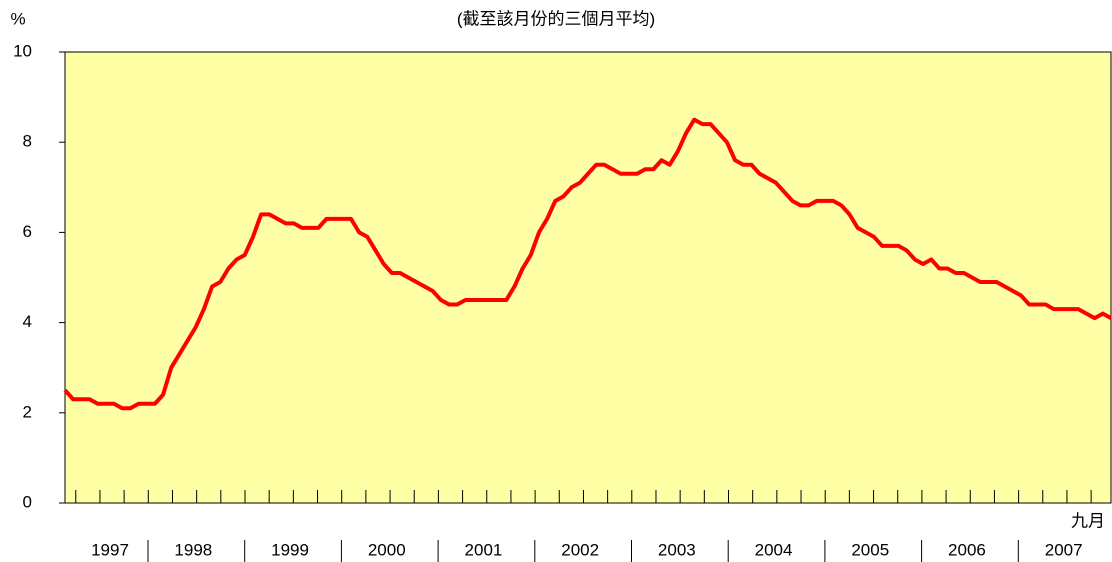 This screenshot has height=562, width=1112. Describe the element at coordinates (870, 549) in the screenshot. I see `x-tick-label: 2005` at that location.